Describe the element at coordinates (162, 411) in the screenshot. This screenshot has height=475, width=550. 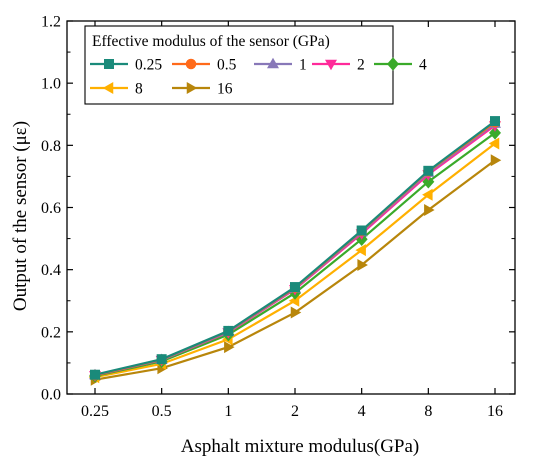
I see `x-tick-label: 0.5` at that location.